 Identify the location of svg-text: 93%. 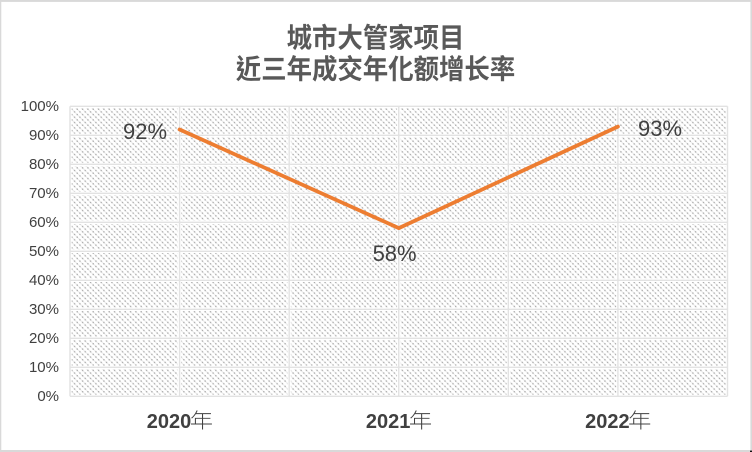
(660, 128).